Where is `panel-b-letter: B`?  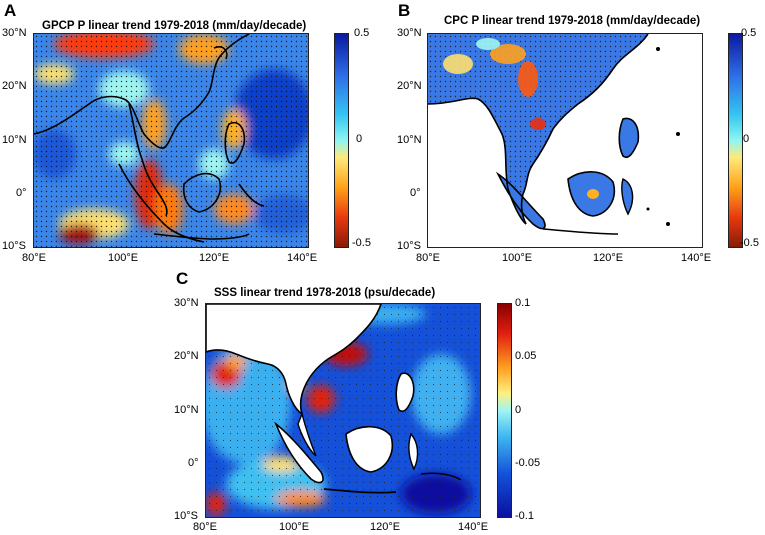
panel-b-letter: B is located at coordinates (404, 10).